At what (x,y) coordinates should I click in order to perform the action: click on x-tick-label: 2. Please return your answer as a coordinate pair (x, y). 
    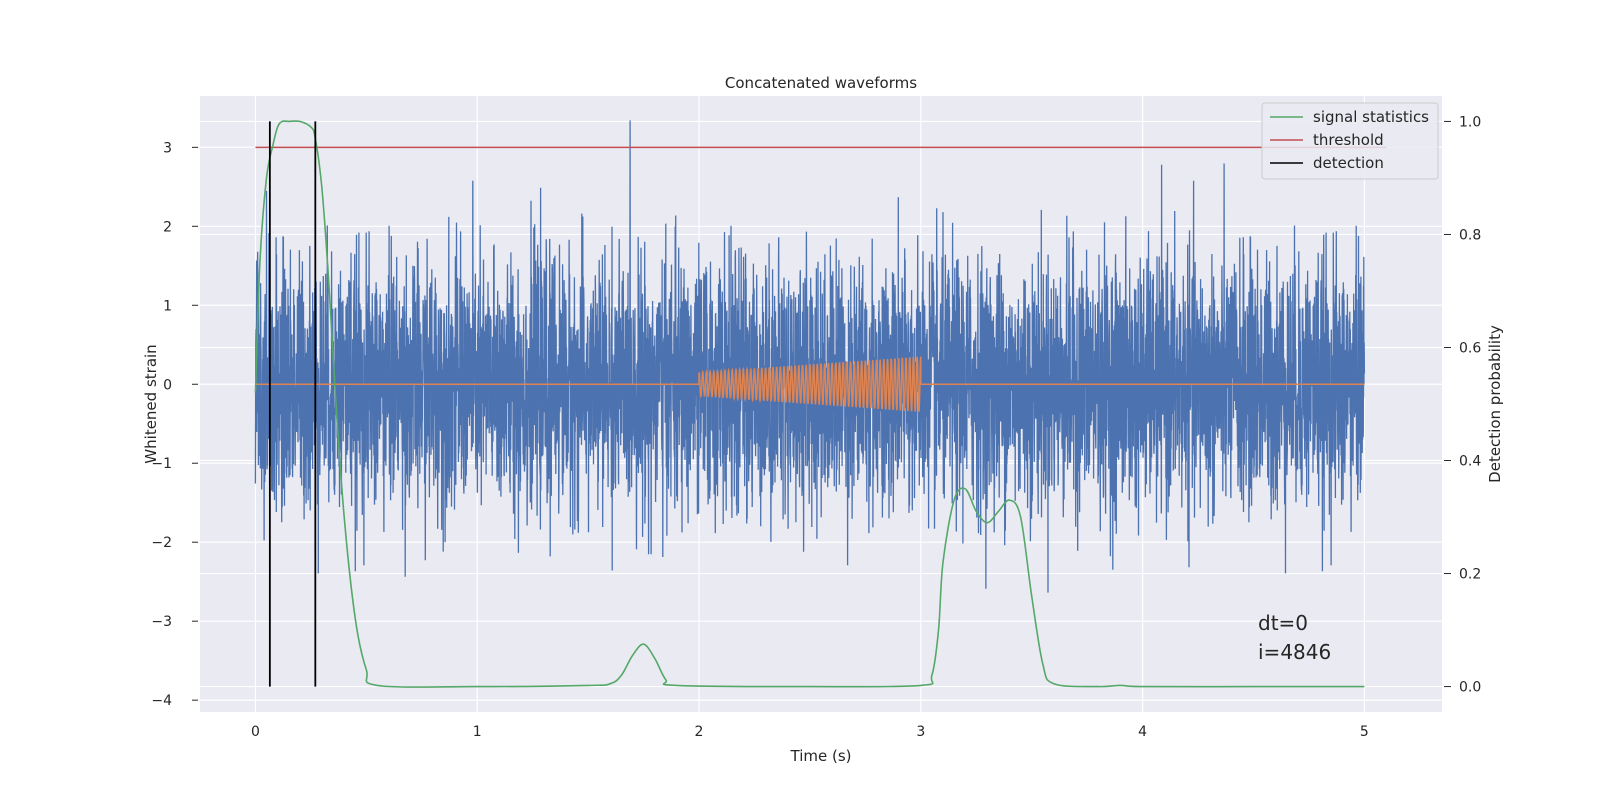
    Looking at the image, I should click on (699, 732).